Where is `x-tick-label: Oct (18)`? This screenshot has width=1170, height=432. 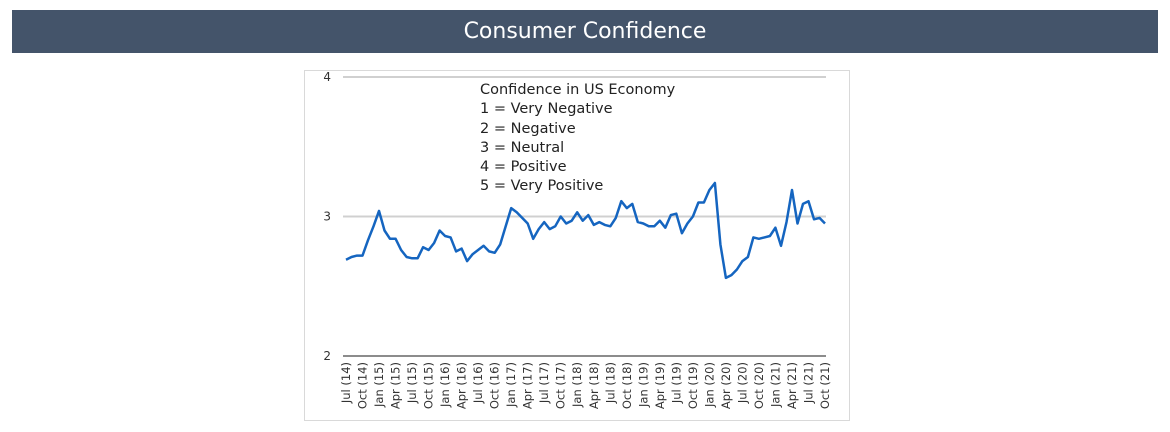
x-tick-label: Oct (18) is located at coordinates (627, 385).